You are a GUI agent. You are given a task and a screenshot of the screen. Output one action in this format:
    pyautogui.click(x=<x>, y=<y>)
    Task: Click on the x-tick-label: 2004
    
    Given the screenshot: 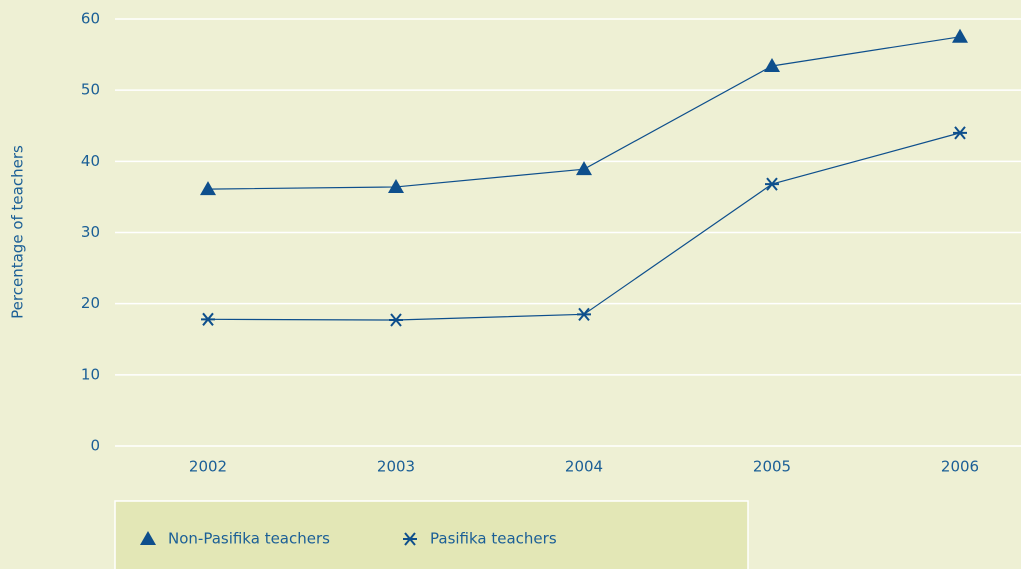 What is the action you would take?
    pyautogui.click(x=584, y=467)
    